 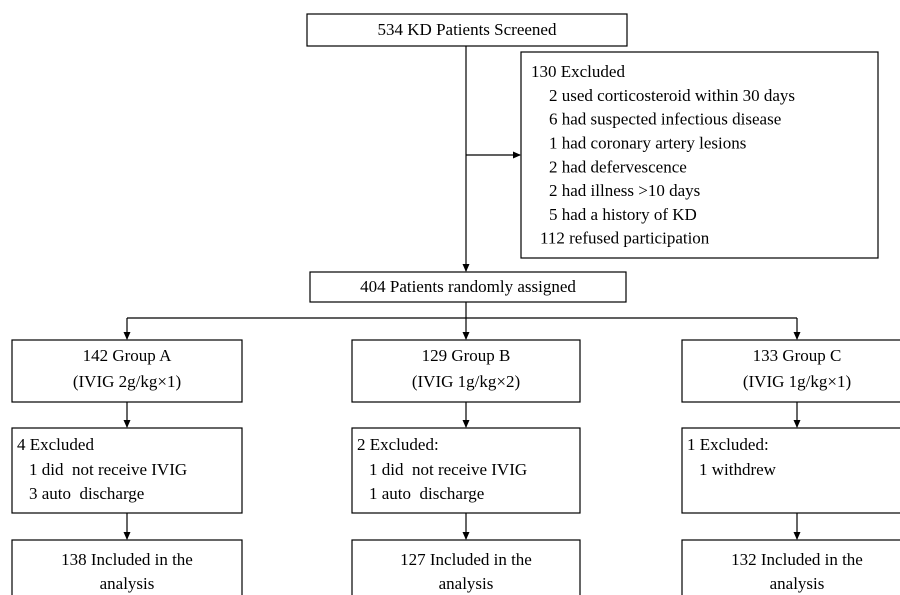 I want to click on excluded-title: 130 Excluded, so click(x=578, y=71).